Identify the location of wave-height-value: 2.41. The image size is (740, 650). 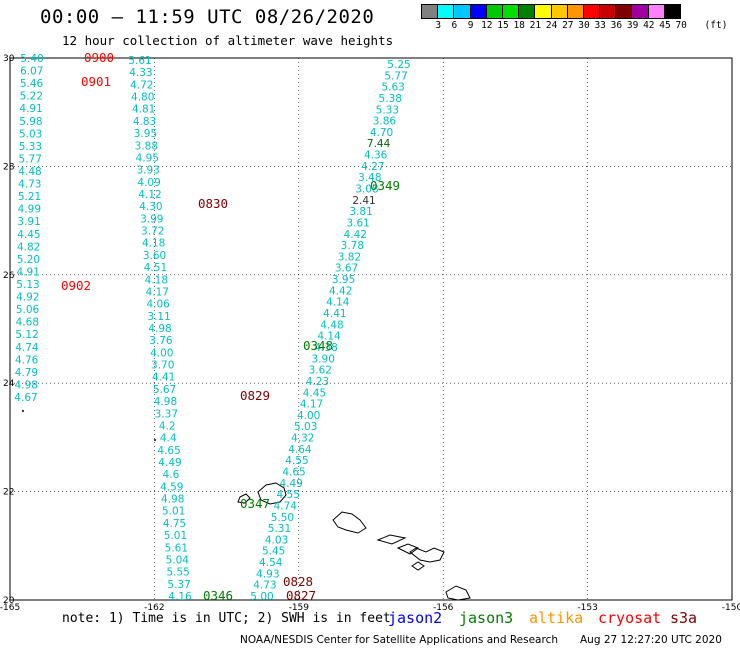
(363, 201).